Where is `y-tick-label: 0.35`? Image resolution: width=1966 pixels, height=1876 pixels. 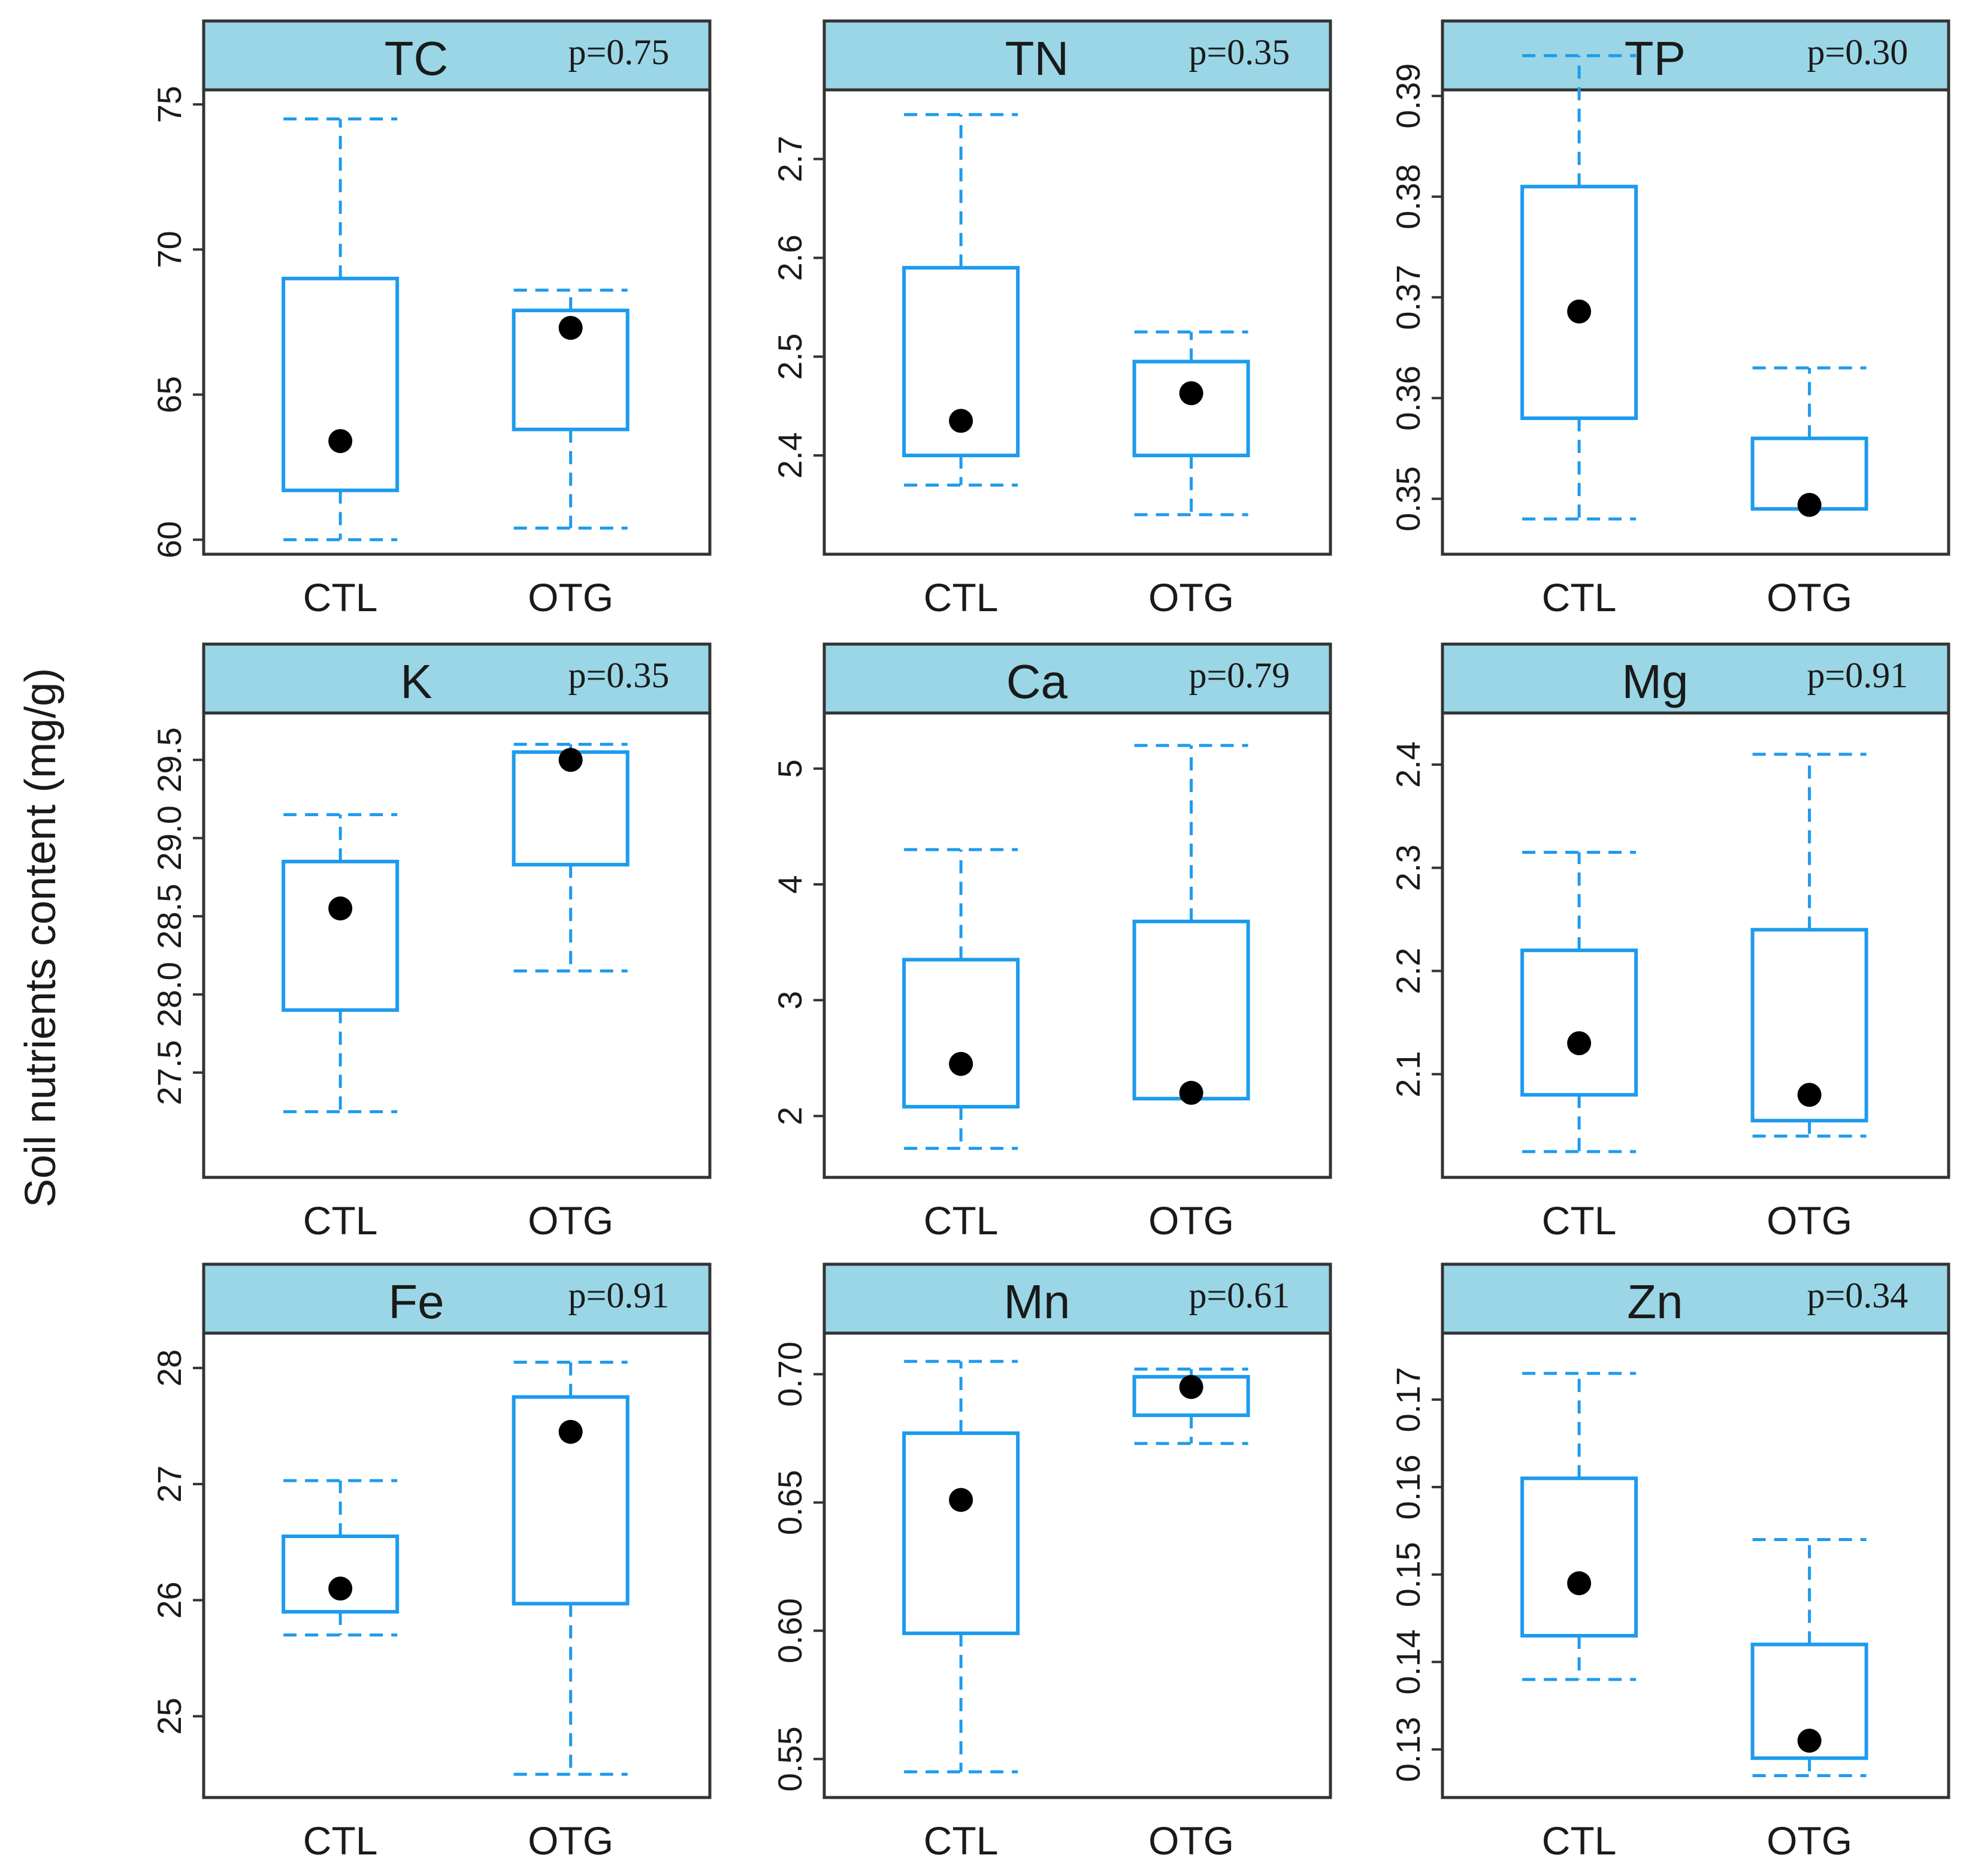
y-tick-label: 0.35 is located at coordinates (1408, 498).